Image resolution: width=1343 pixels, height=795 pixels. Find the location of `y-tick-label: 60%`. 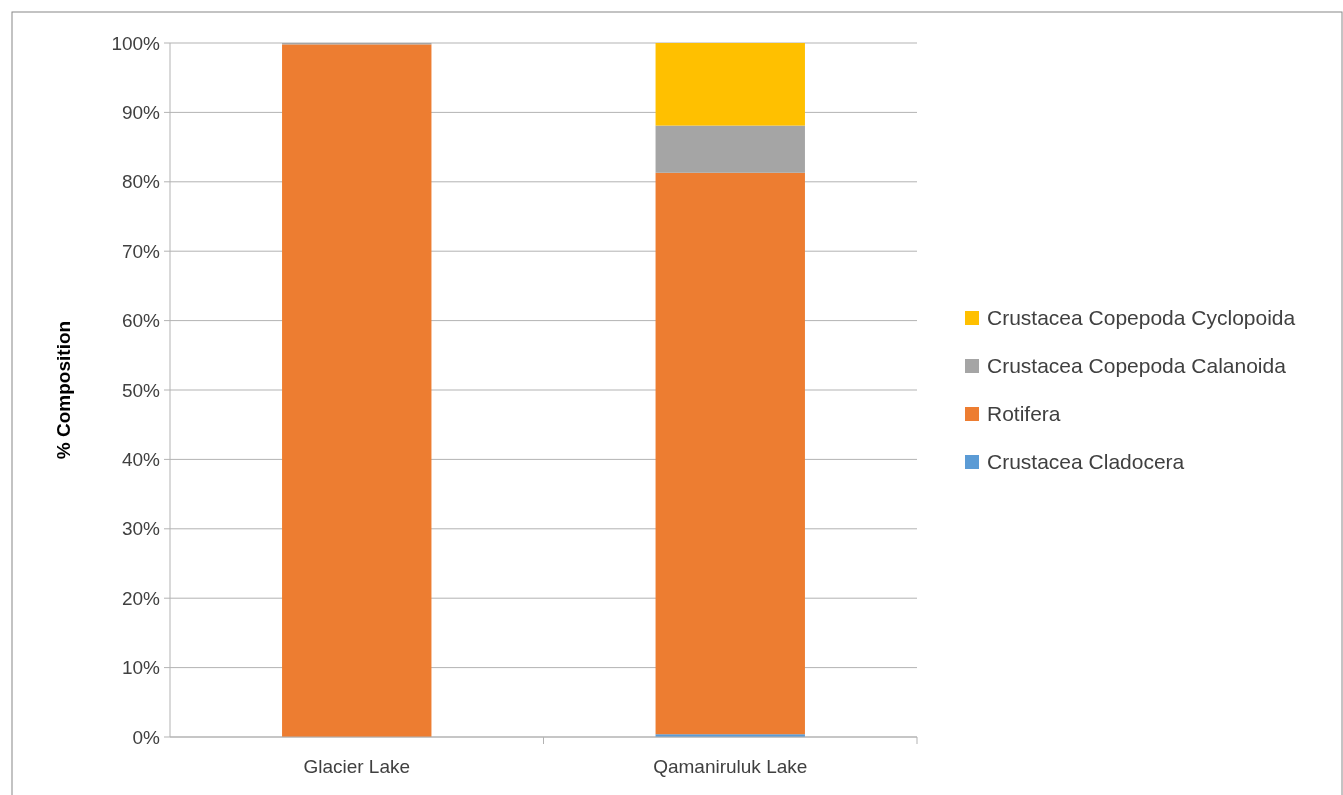

y-tick-label: 60% is located at coordinates (141, 321).